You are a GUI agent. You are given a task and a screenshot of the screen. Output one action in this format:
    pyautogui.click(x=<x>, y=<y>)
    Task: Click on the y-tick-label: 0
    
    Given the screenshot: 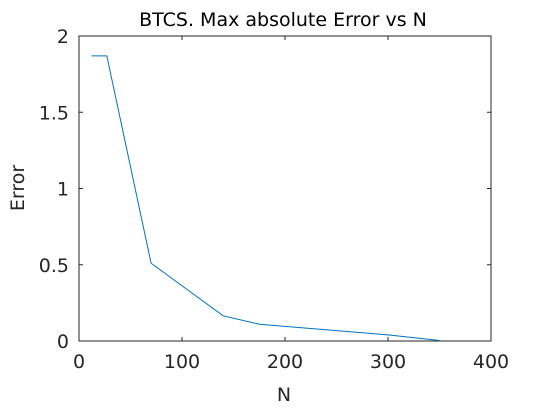 What is the action you would take?
    pyautogui.click(x=63, y=342)
    